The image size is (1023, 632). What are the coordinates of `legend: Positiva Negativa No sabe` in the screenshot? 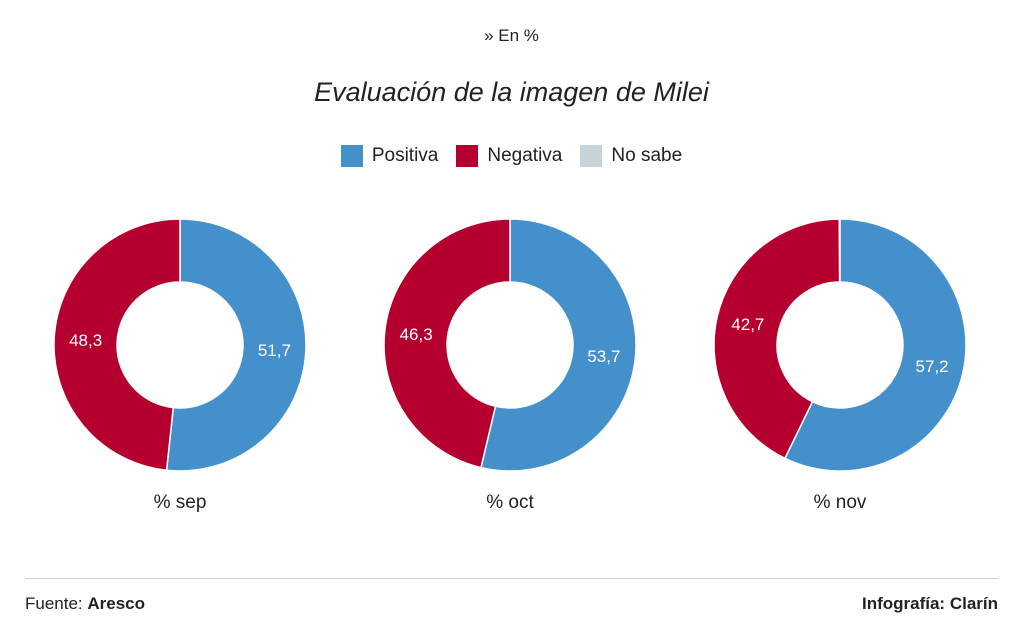 It's located at (511, 156).